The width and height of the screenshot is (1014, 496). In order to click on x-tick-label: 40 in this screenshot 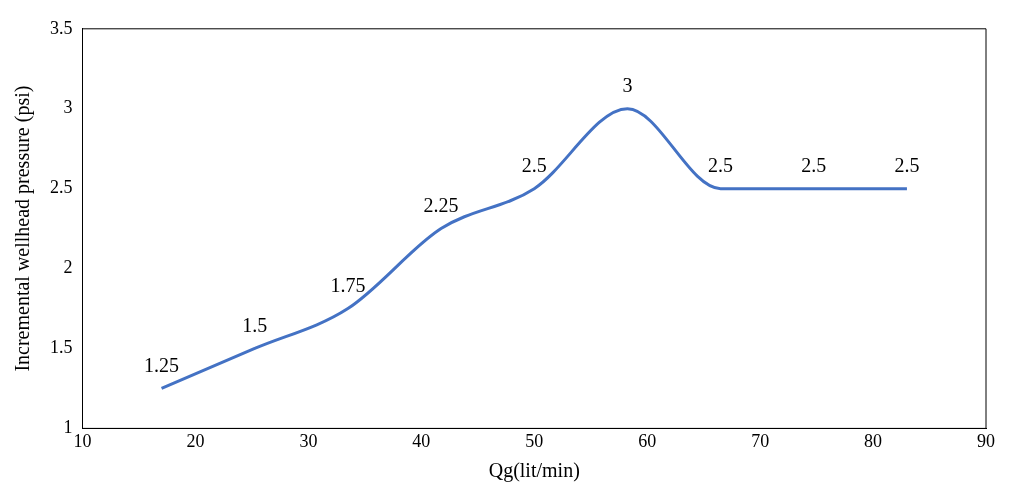, I will do `click(421, 440)`.